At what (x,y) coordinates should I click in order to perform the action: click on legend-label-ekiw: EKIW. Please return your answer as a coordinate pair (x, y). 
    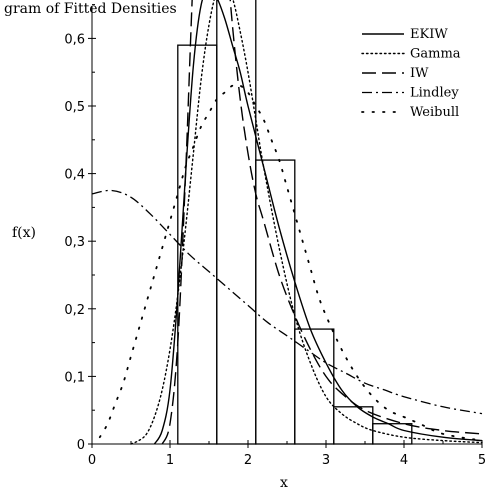
    Looking at the image, I should click on (429, 34).